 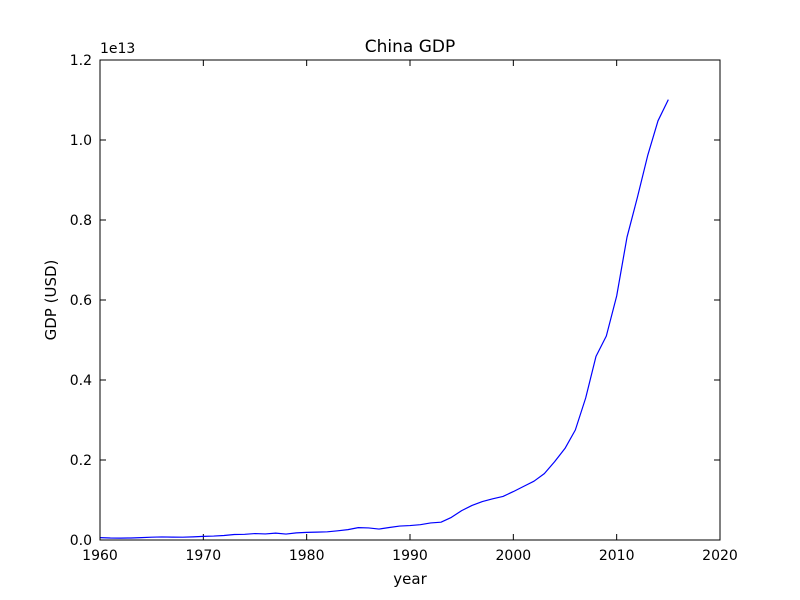 I want to click on y-tick-label: 0.6, so click(x=81, y=301).